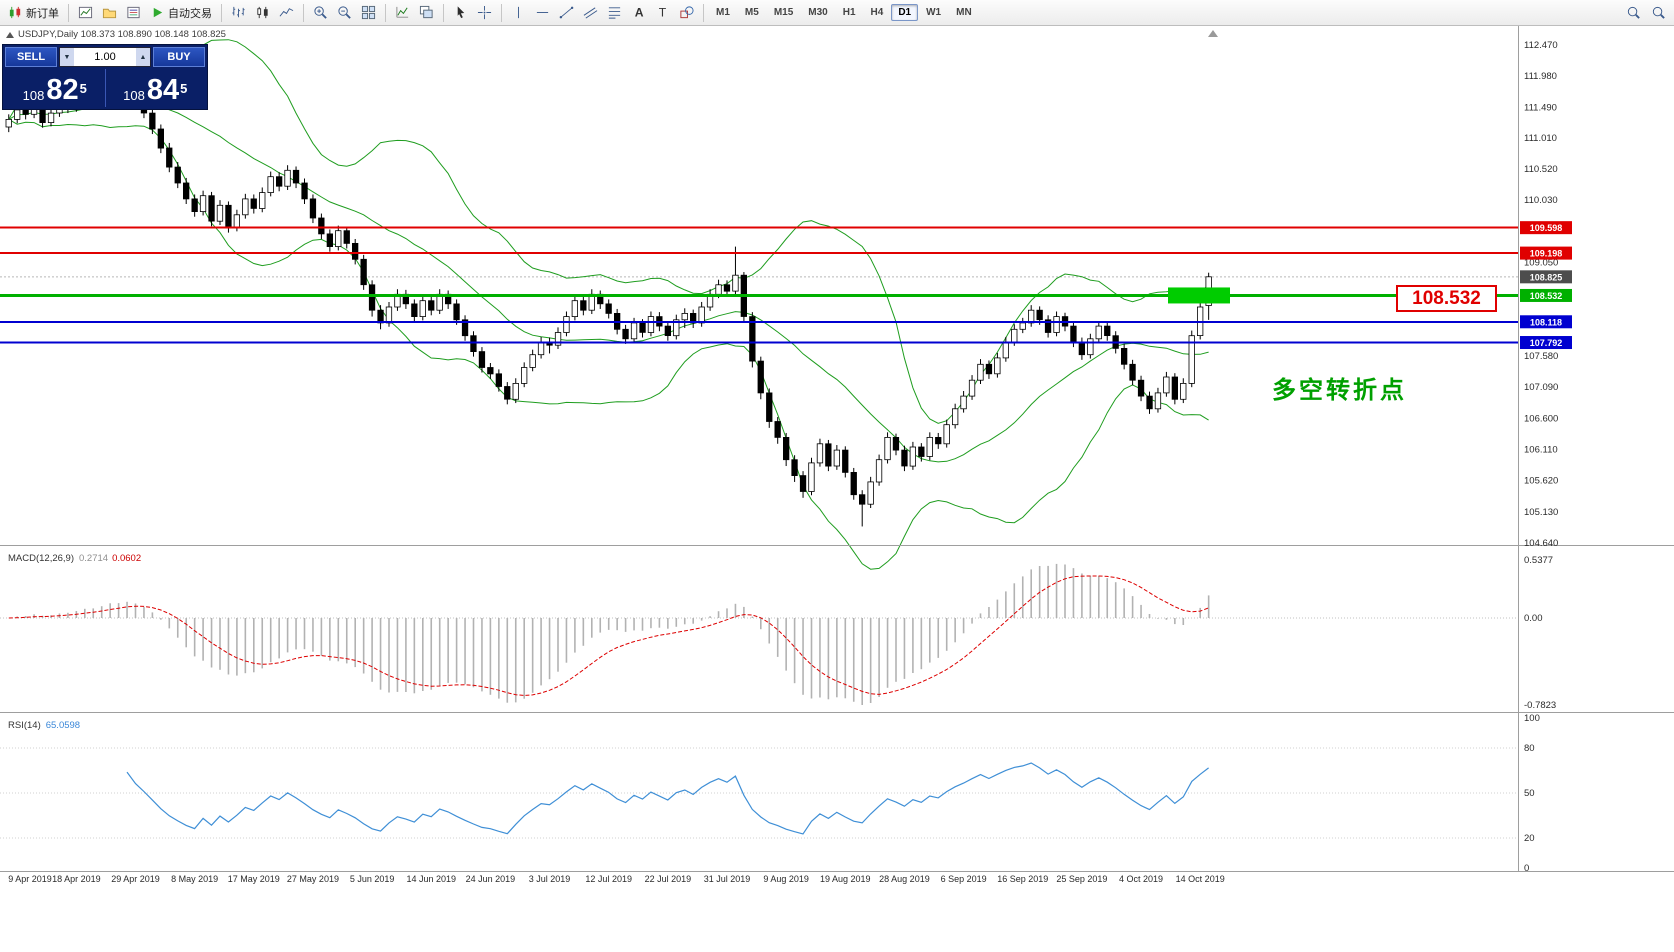 This screenshot has width=1674, height=952. I want to click on text-label-button: T, so click(662, 12).